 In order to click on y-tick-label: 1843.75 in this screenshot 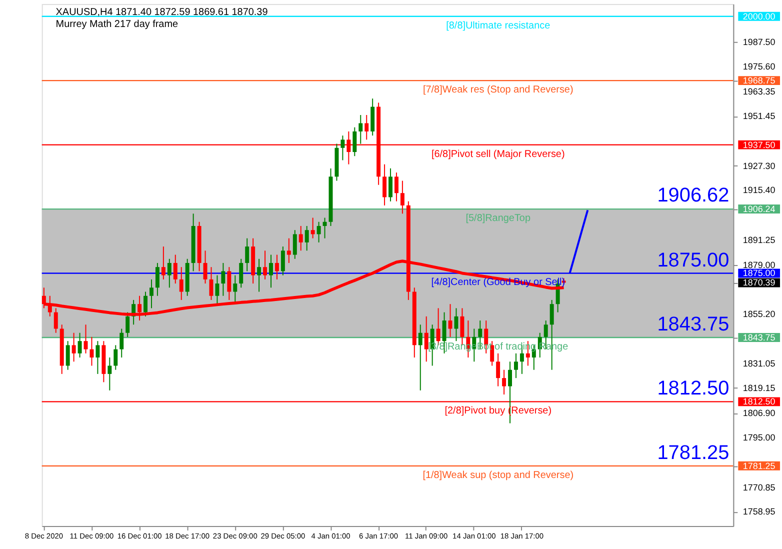, I will do `click(759, 337)`.